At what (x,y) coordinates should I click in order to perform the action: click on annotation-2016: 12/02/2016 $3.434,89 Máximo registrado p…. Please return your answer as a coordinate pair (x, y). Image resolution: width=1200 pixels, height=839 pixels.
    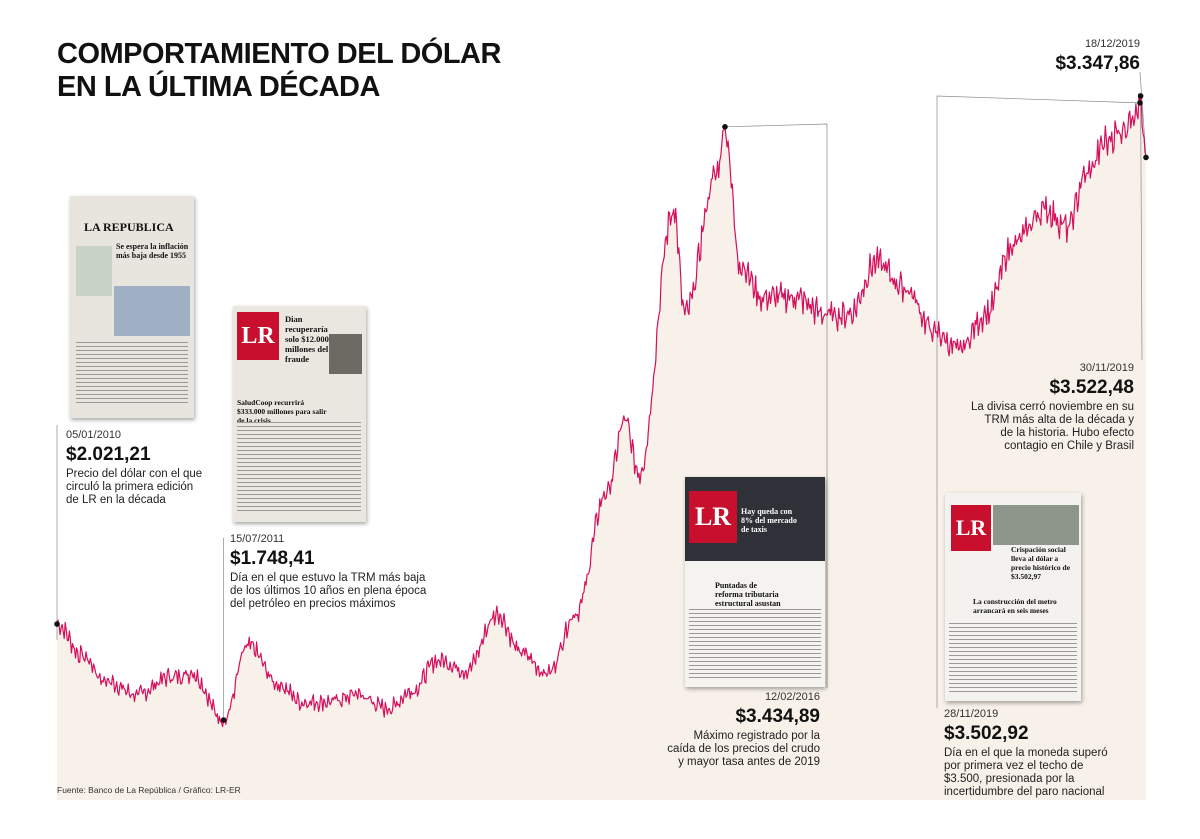
    Looking at the image, I should click on (742, 730).